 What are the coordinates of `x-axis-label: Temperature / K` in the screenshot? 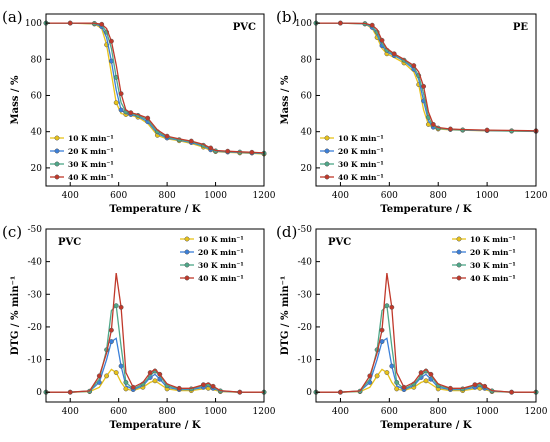 It's located at (154, 209).